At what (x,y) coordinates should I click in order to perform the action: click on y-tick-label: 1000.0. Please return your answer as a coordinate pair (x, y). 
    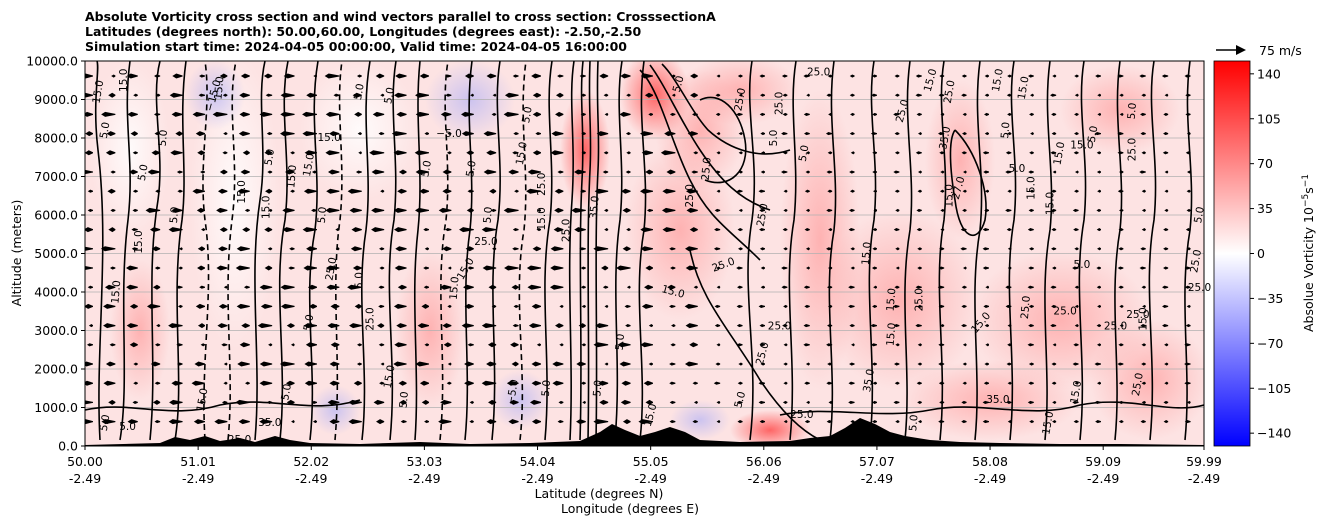
    Looking at the image, I should click on (56, 407).